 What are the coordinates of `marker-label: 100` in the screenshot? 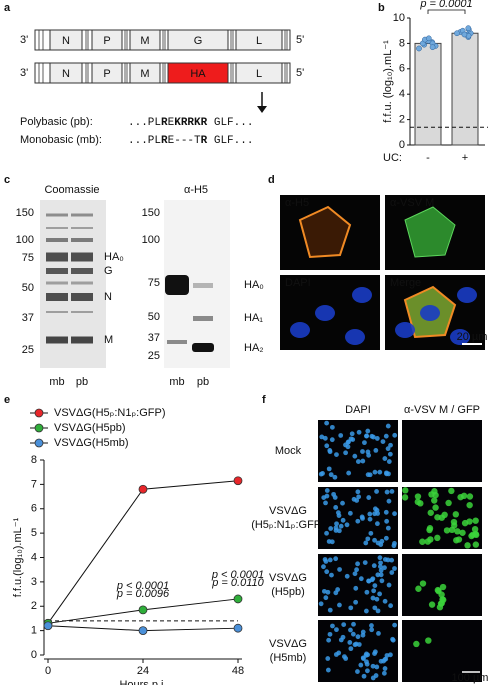 It's located at (151, 240).